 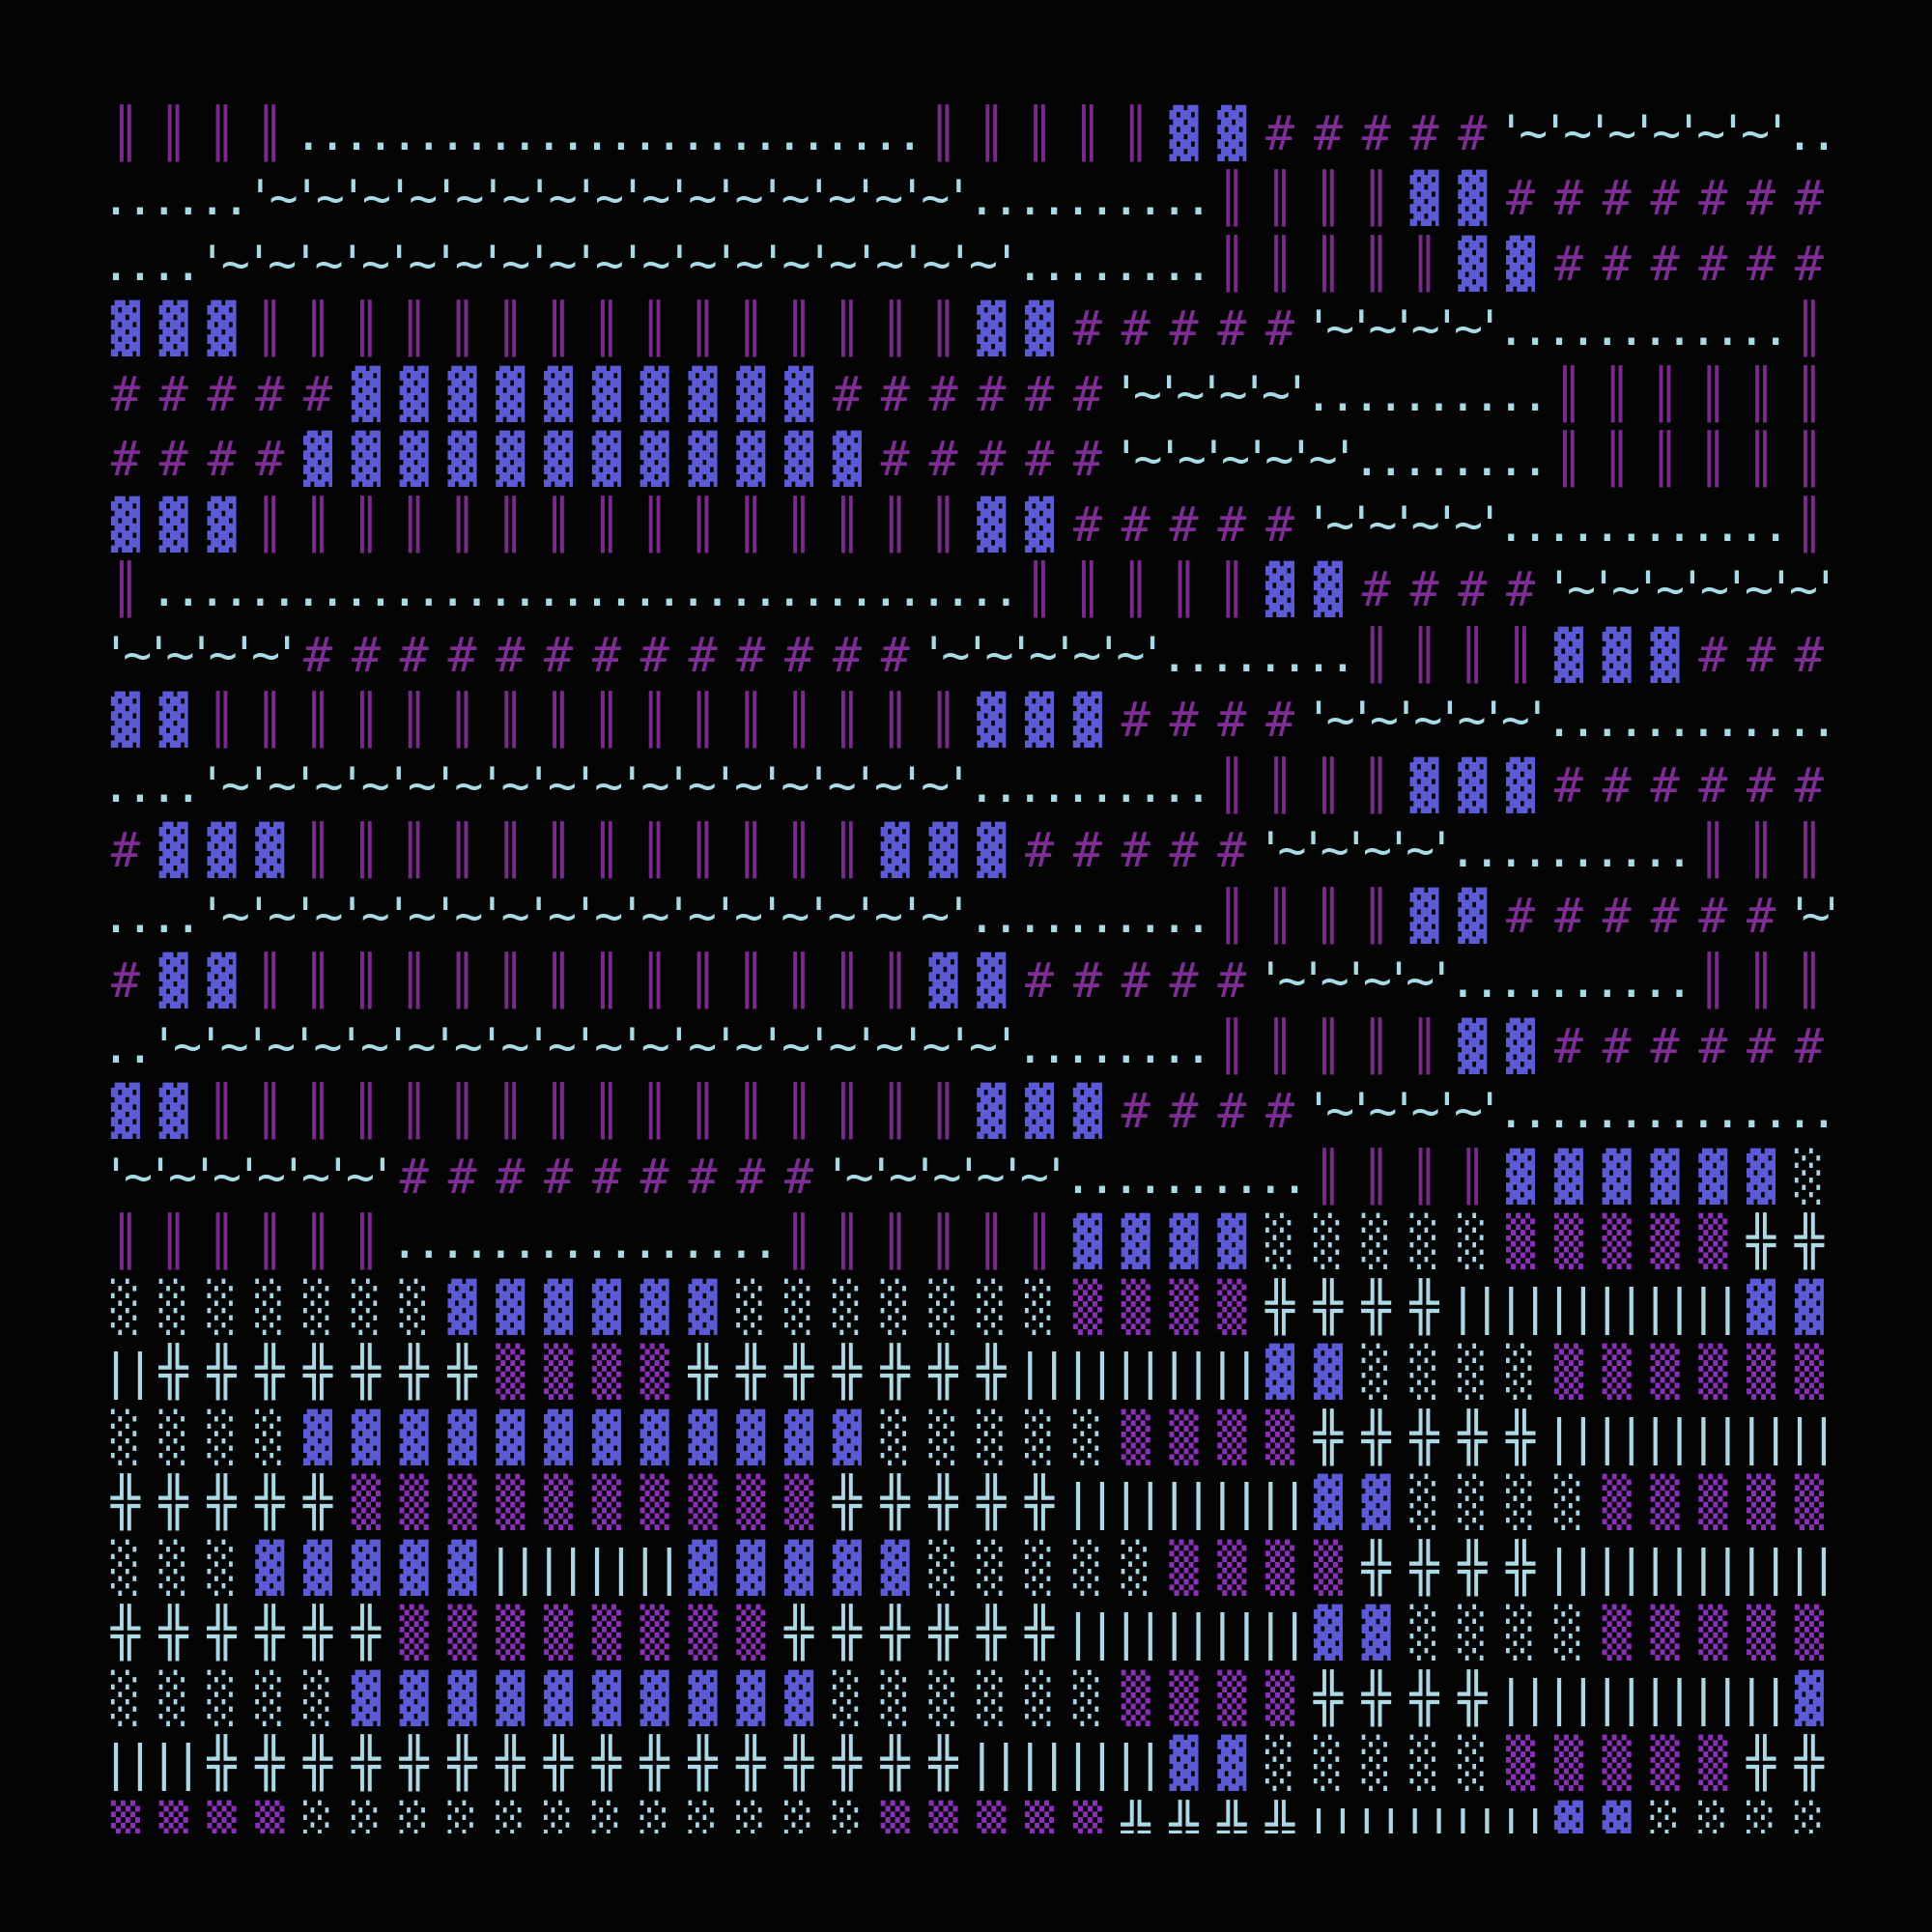 I want to click on light-shade-run: ░░░░░░░, so click(x=904, y=1306).